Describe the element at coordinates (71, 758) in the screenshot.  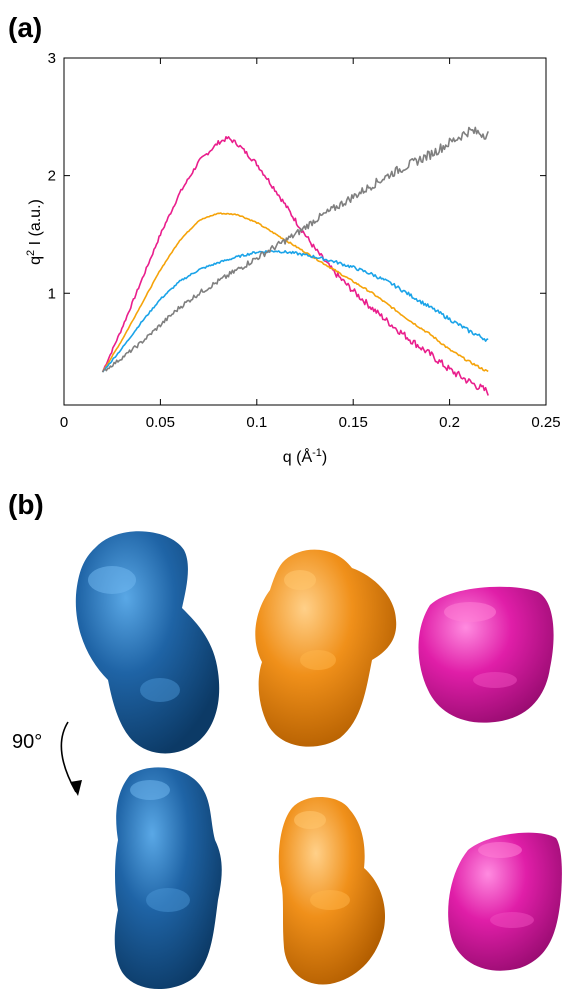
I see `rotation-arrow-icon` at that location.